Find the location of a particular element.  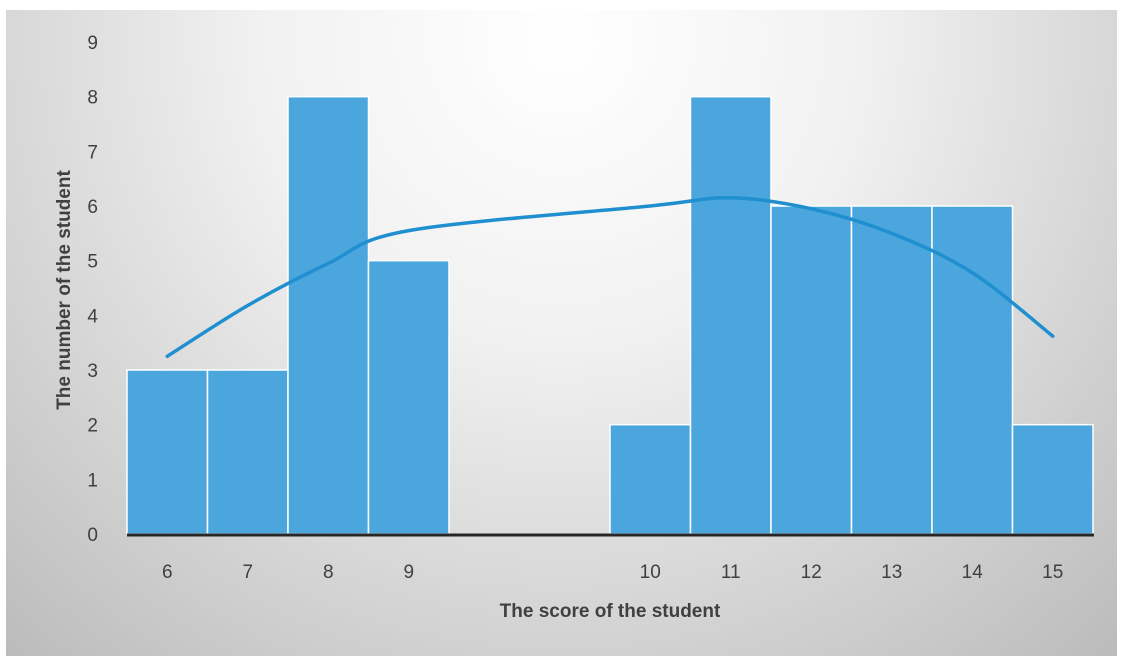

x-axis-title: The score of the student is located at coordinates (610, 611).